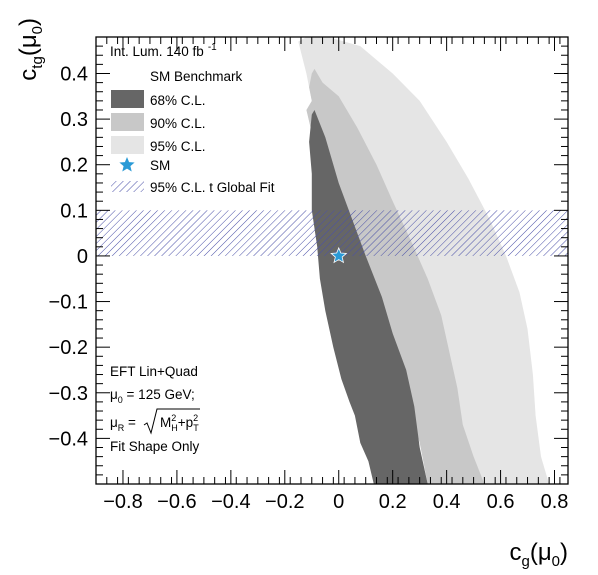  What do you see at coordinates (68, 439) in the screenshot?
I see `y-tick-label: −0.4` at bounding box center [68, 439].